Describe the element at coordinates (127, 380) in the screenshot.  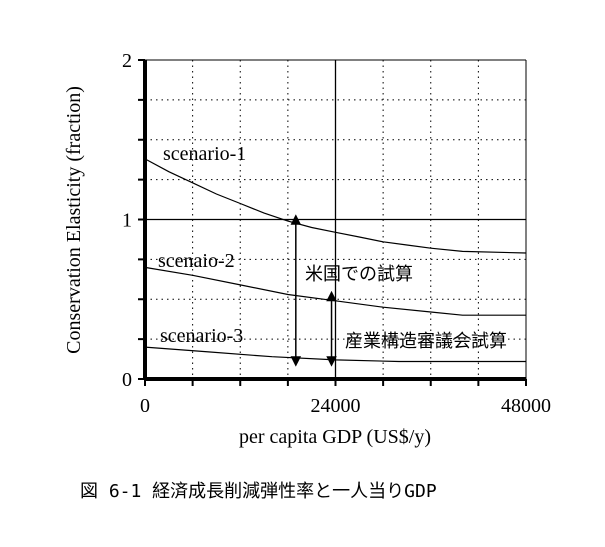
I see `y-tick-label: 0` at that location.